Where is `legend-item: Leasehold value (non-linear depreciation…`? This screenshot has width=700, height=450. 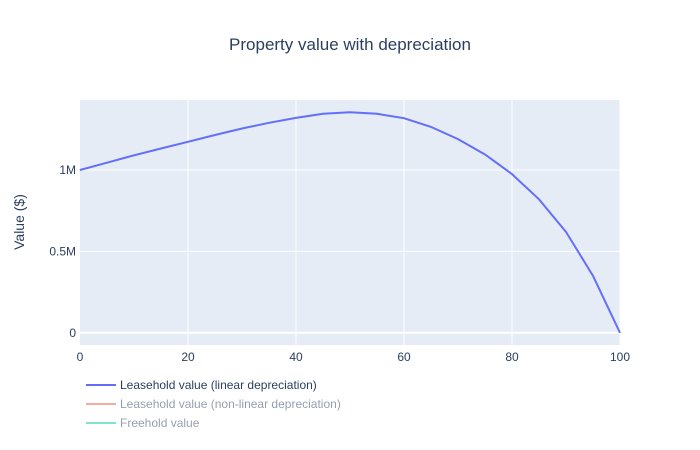
legend-item: Leasehold value (non-linear depreciation… is located at coordinates (213, 404).